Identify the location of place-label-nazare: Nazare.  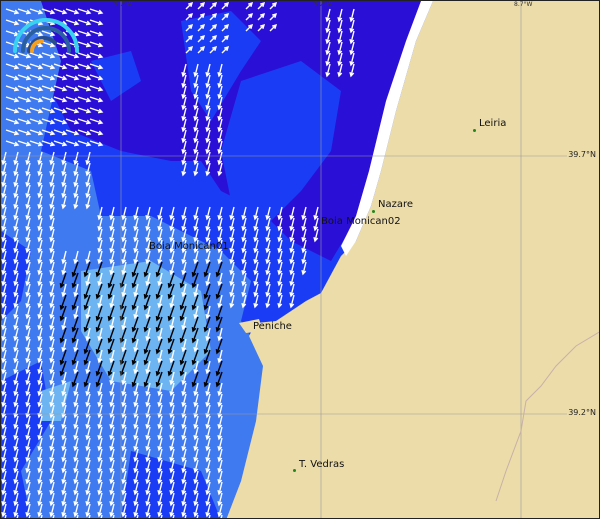
(396, 204).